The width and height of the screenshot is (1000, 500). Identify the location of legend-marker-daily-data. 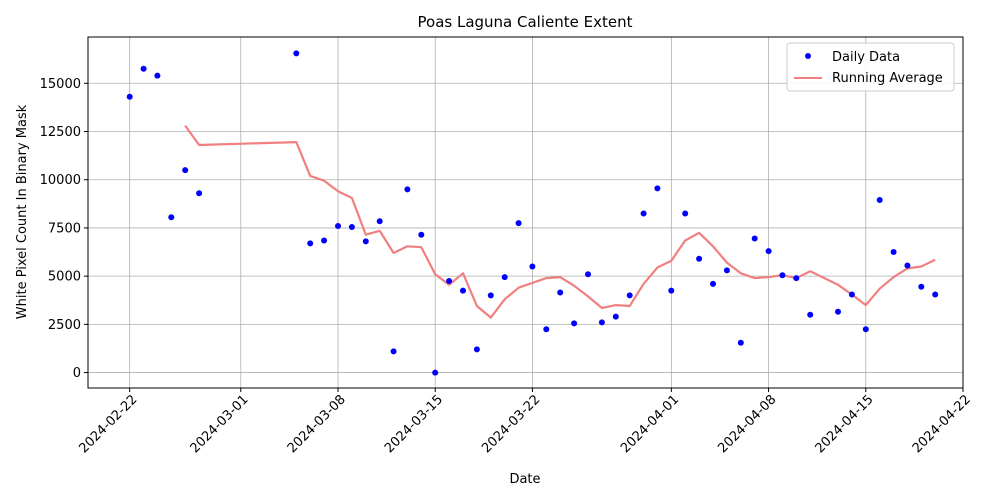
(808, 56).